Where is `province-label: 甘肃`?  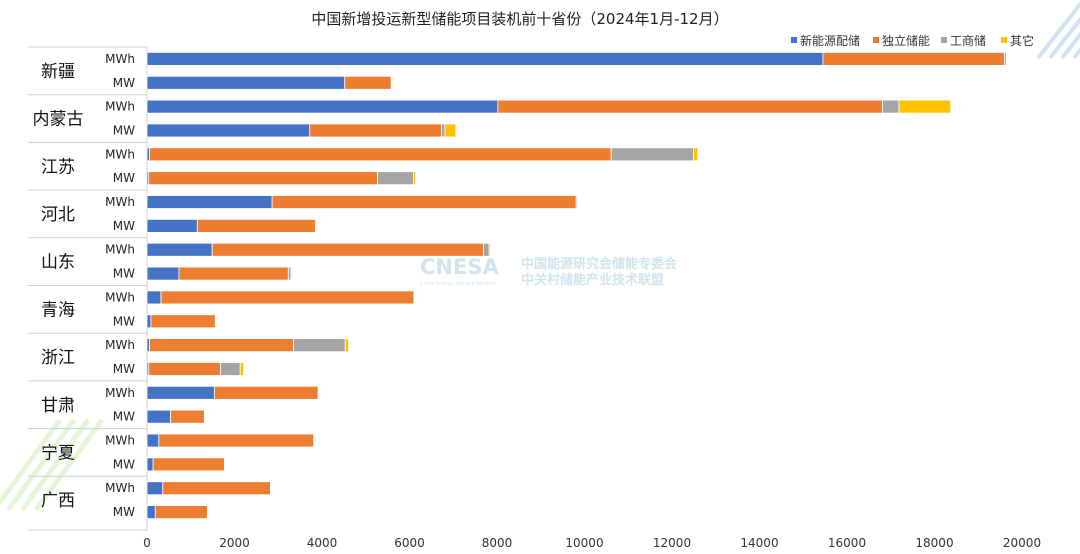 province-label: 甘肃 is located at coordinates (58, 406).